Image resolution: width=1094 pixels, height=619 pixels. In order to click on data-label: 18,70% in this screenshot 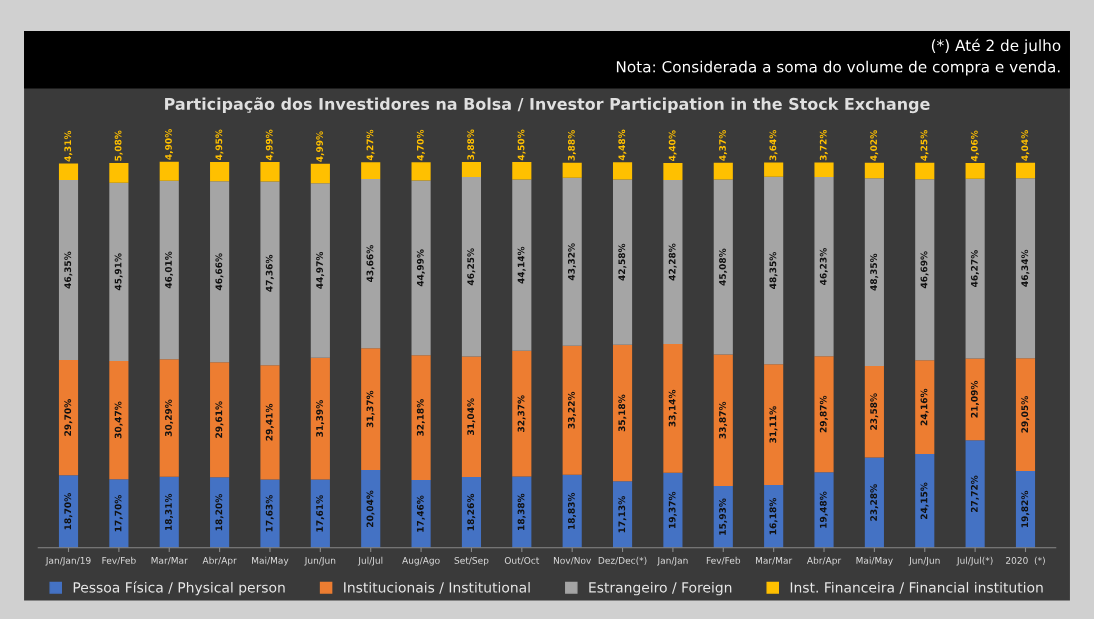, I will do `click(68, 511)`.